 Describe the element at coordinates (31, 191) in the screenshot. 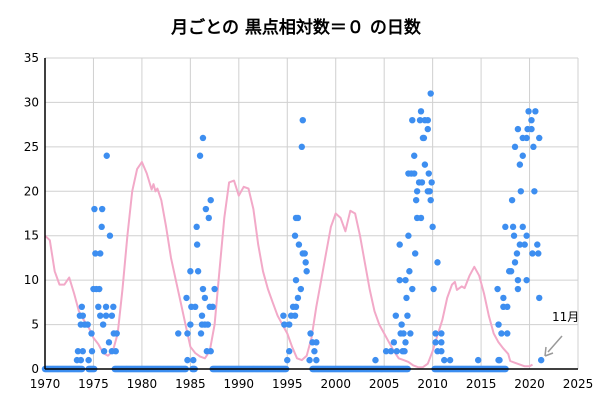

I see `y-tick-label: 20` at that location.